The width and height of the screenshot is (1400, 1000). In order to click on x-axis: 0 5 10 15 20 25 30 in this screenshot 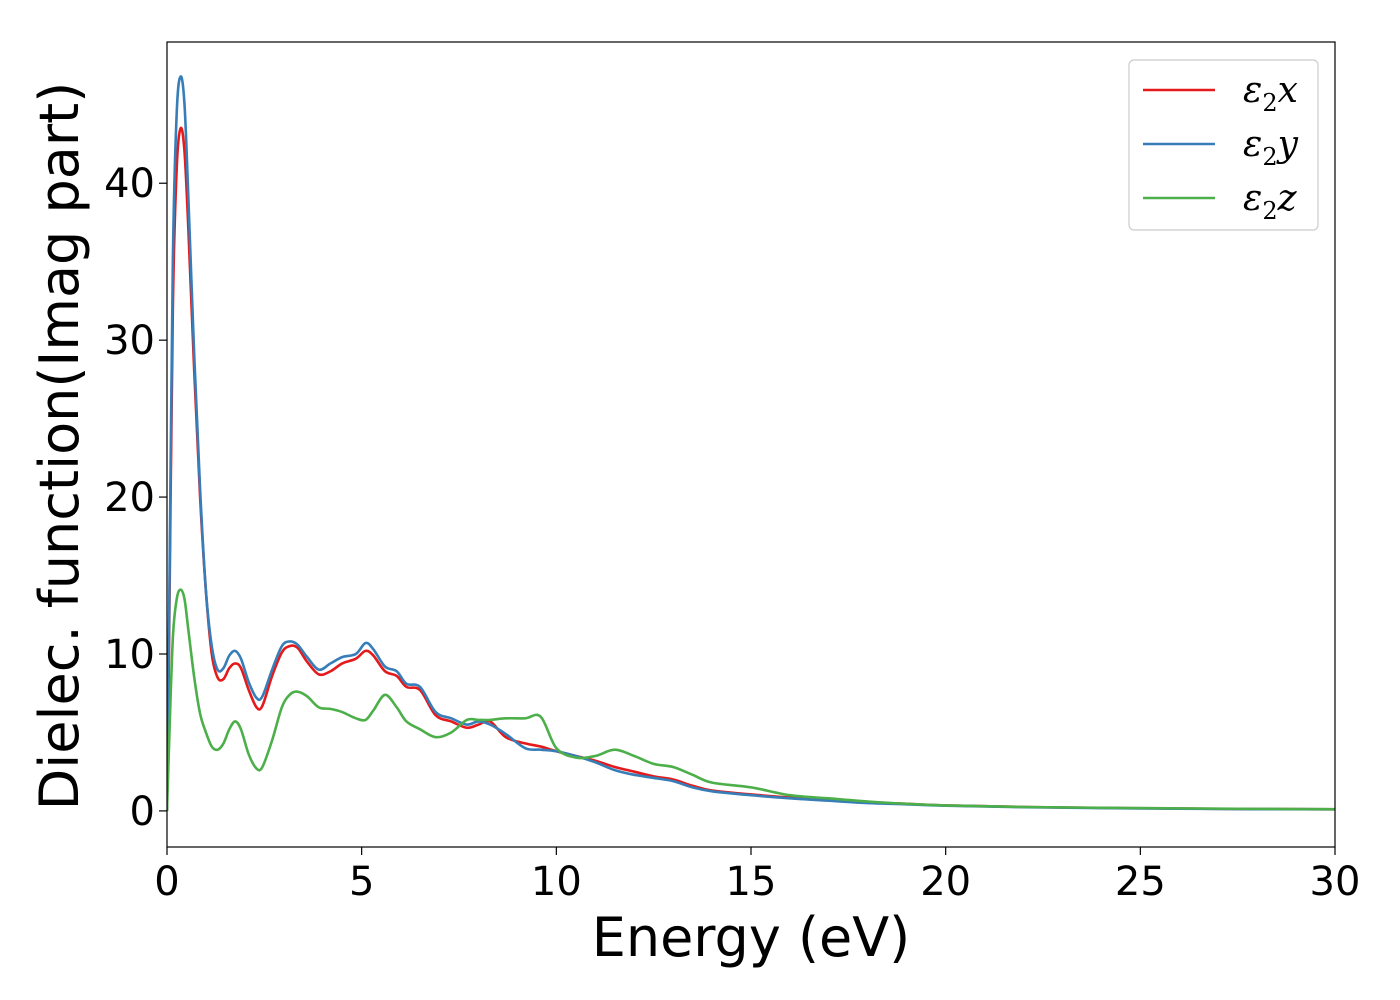, I will do `click(757, 876)`.